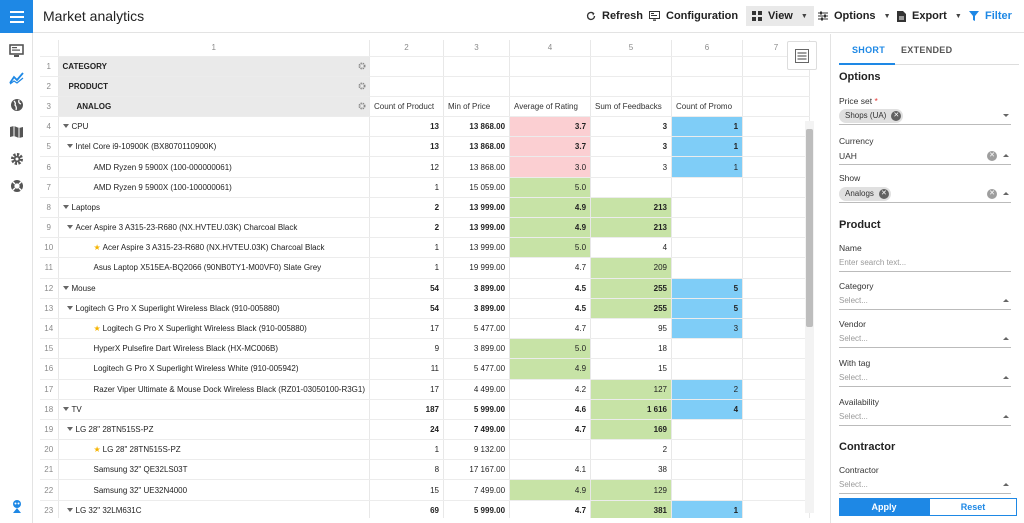  What do you see at coordinates (214, 208) in the screenshot?
I see `row-label-cell: Laptops` at bounding box center [214, 208].